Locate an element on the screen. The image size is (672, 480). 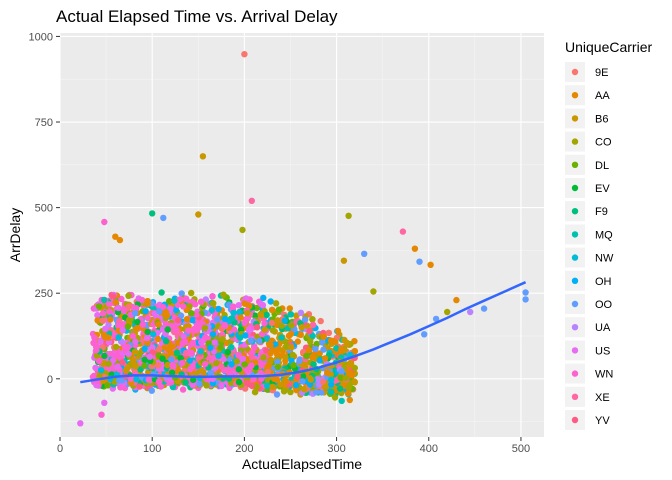
legend-label-co: CO is located at coordinates (603, 143).